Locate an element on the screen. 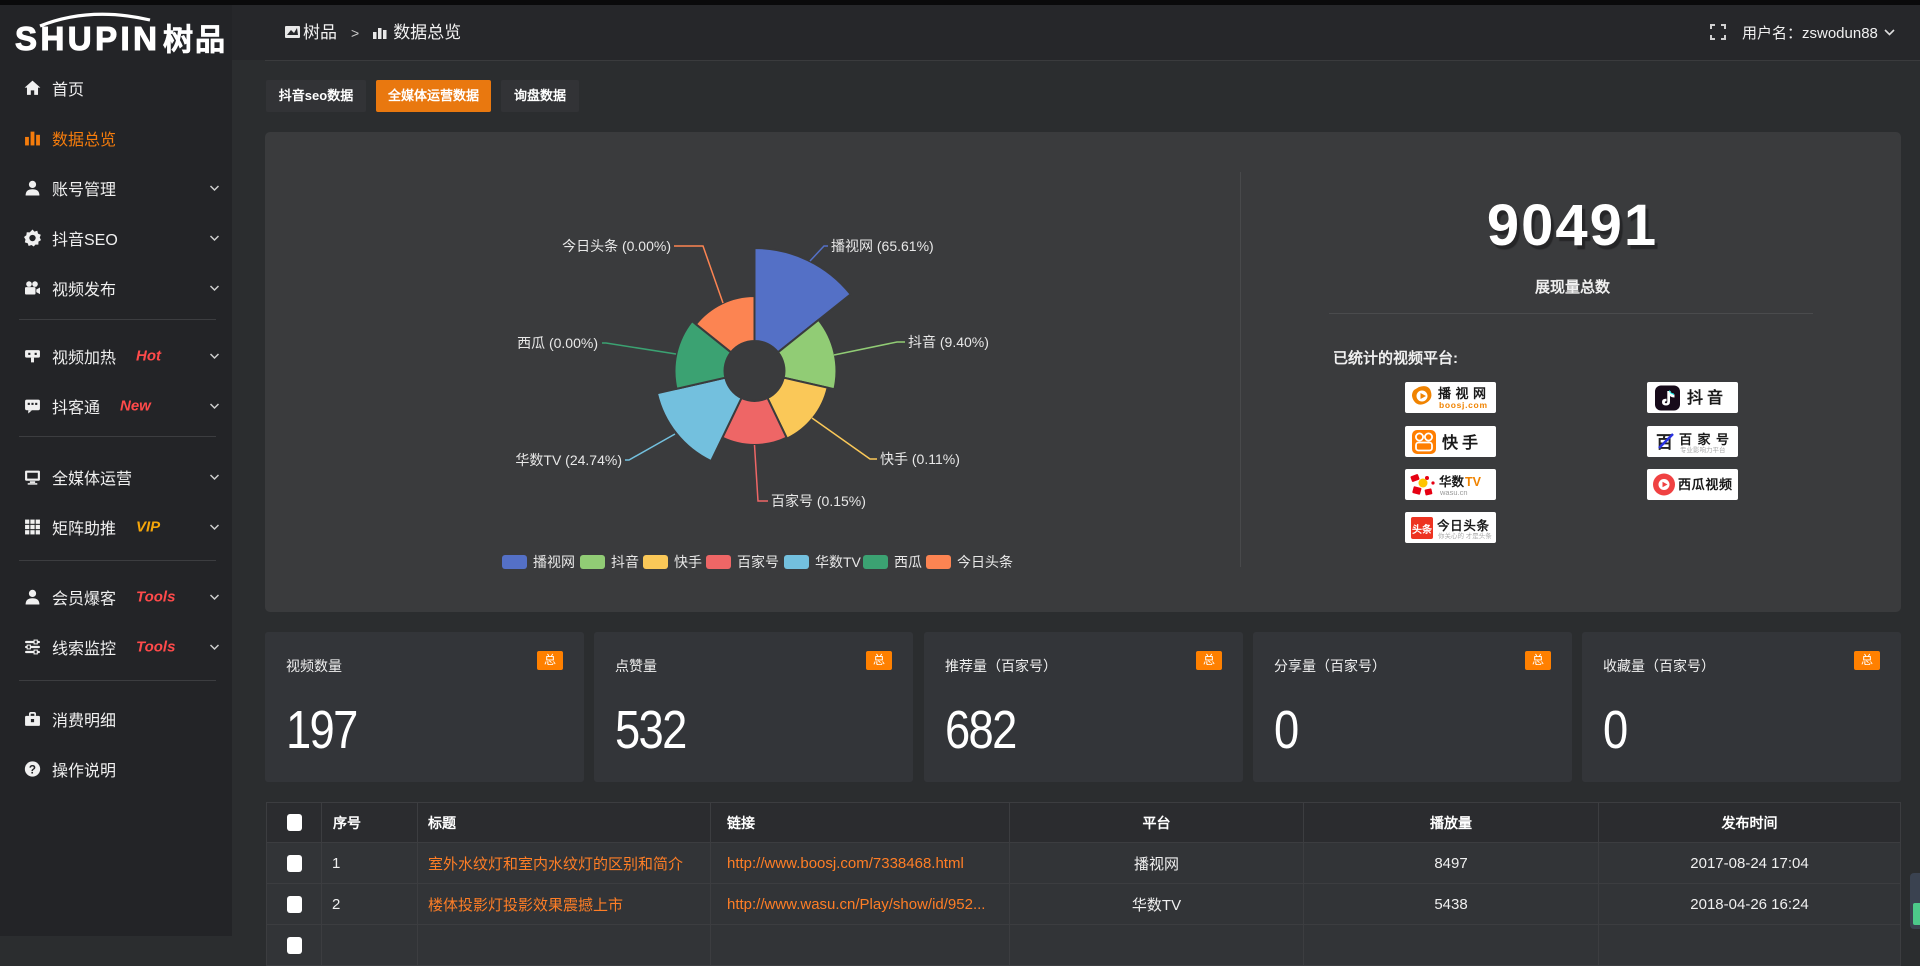 The width and height of the screenshot is (1920, 966). svg-text: 你关心的 才是头条 is located at coordinates (1465, 535).